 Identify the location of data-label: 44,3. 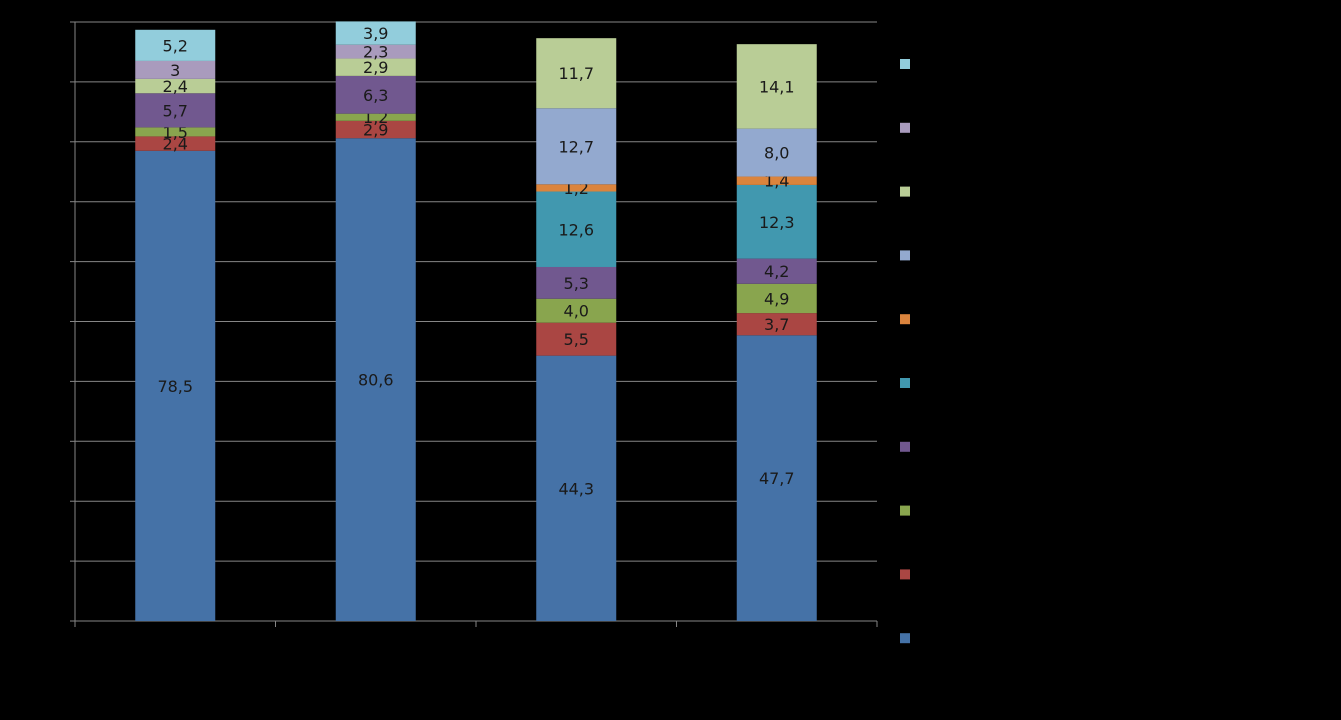
(576, 488).